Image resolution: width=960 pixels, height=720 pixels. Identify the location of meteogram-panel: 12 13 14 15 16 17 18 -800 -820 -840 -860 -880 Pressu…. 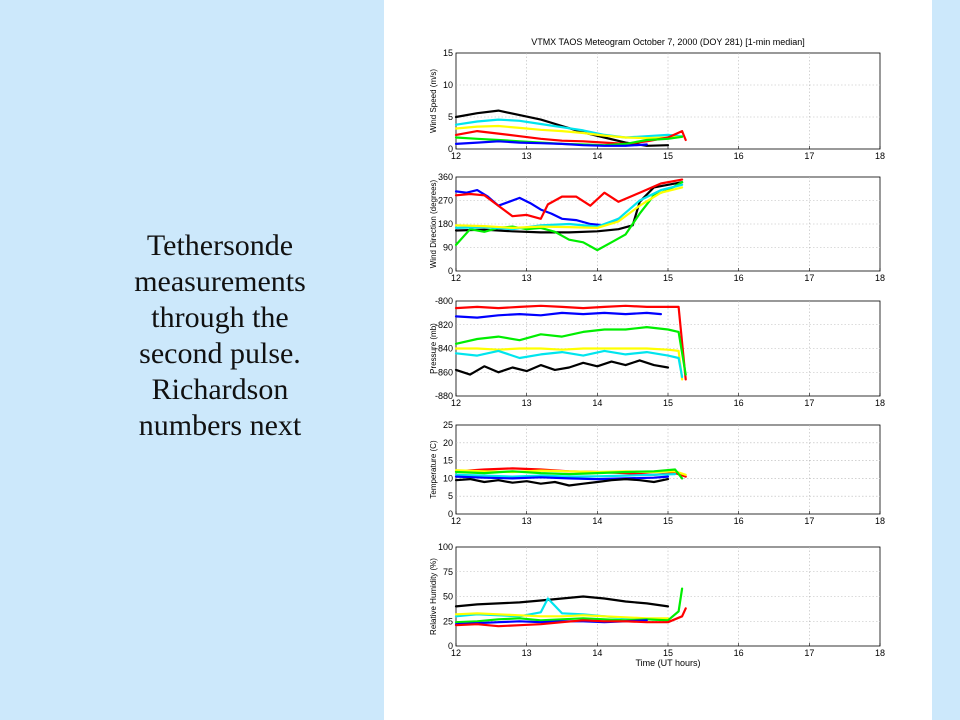
(657, 352).